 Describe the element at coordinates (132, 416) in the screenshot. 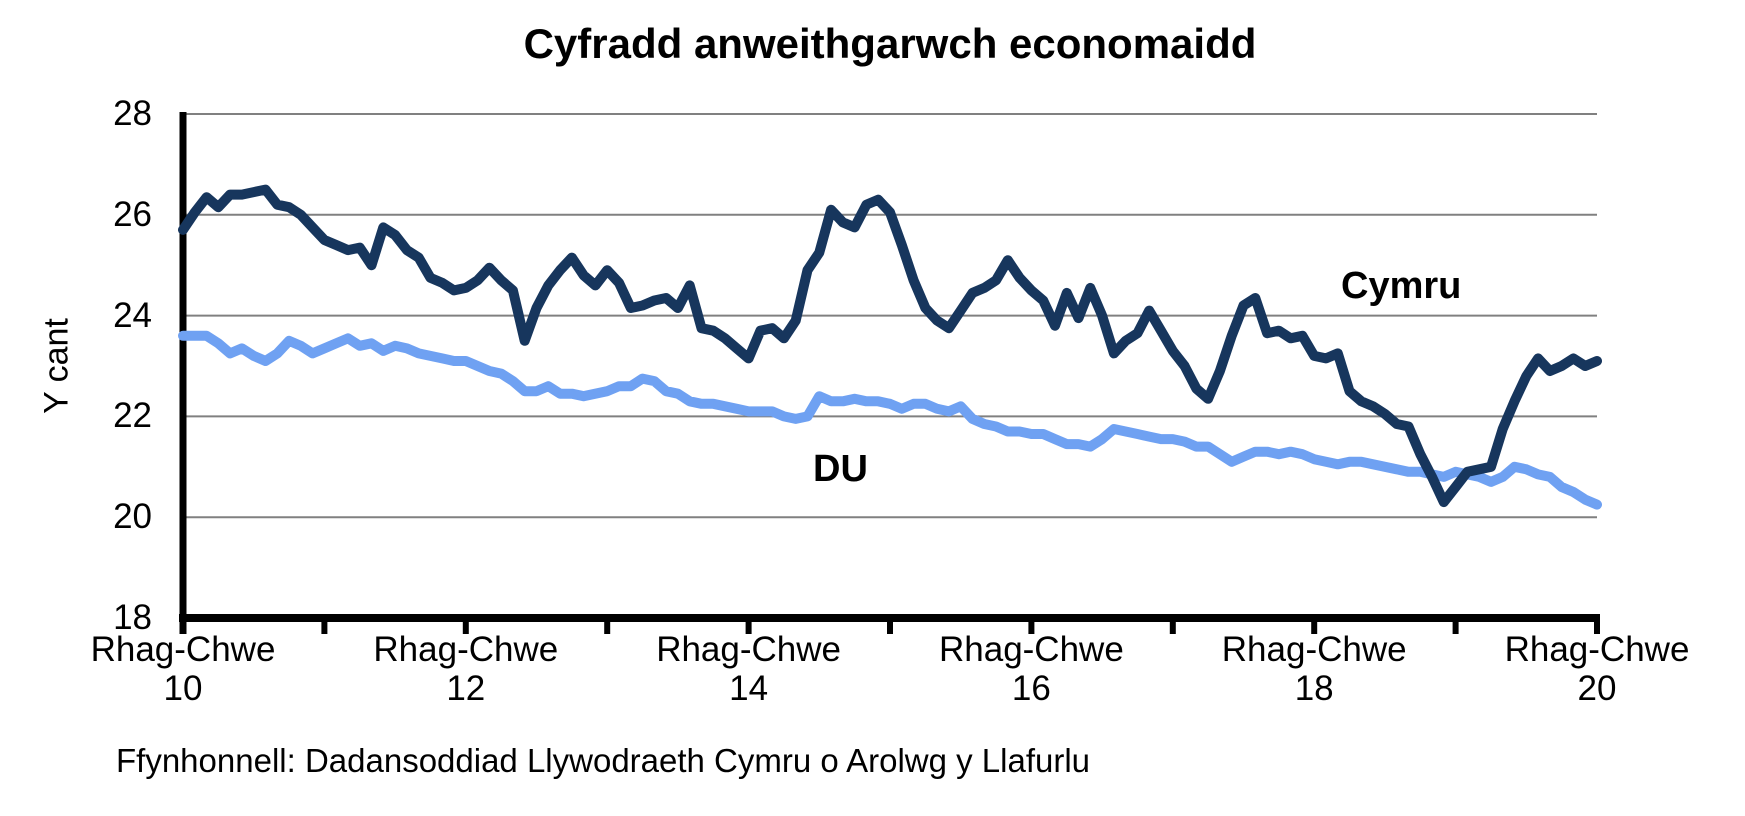

I see `y-tick-label: 22` at that location.